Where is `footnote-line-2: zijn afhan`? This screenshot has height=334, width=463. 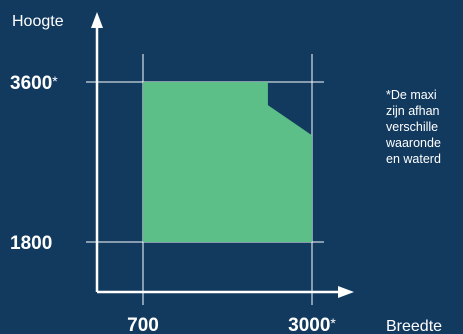 footnote-line-2: zijn afhan is located at coordinates (413, 111).